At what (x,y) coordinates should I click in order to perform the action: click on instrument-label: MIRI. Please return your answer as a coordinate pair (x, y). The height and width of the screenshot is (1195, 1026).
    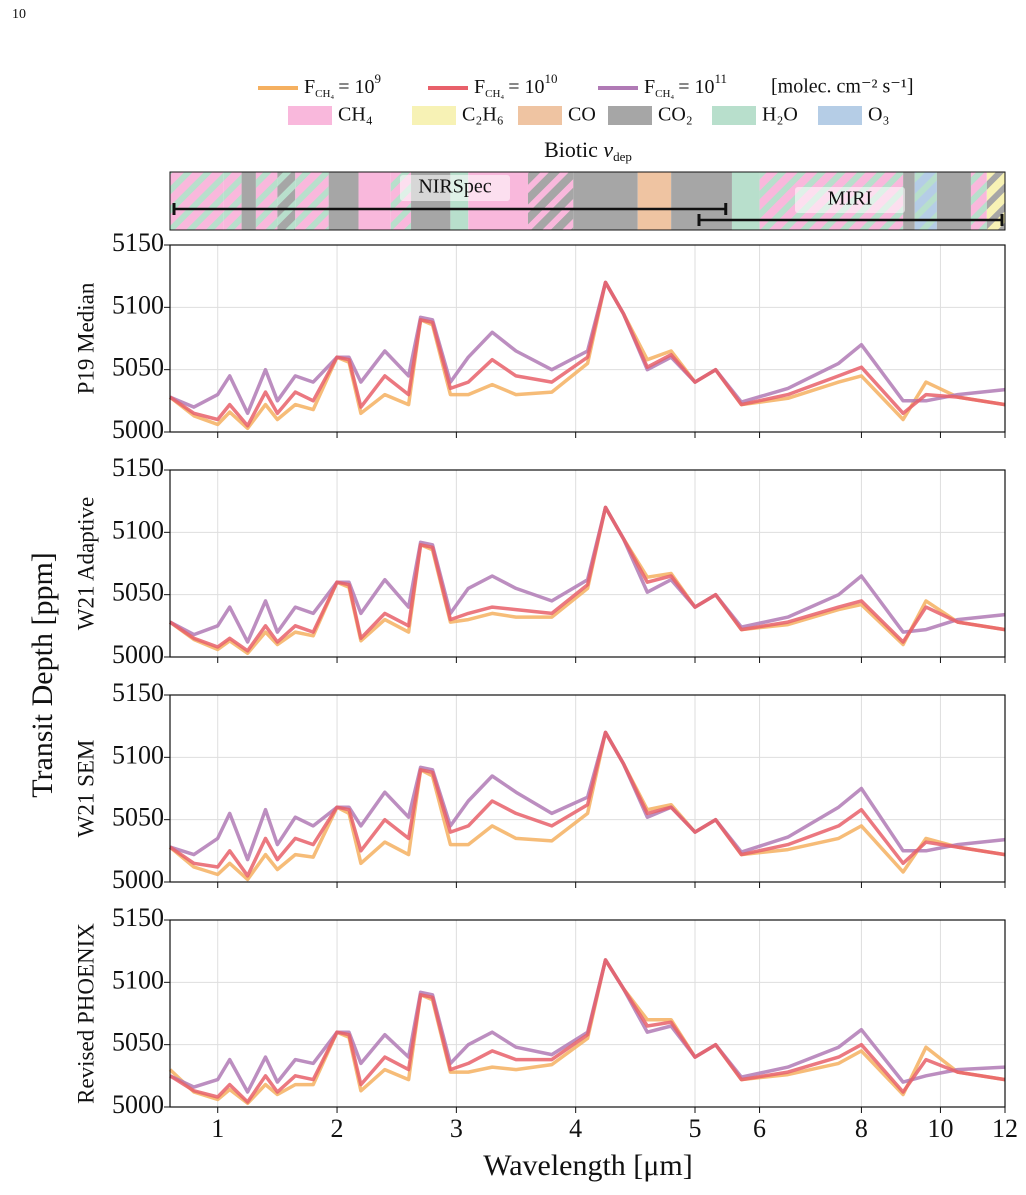
    Looking at the image, I should click on (850, 199).